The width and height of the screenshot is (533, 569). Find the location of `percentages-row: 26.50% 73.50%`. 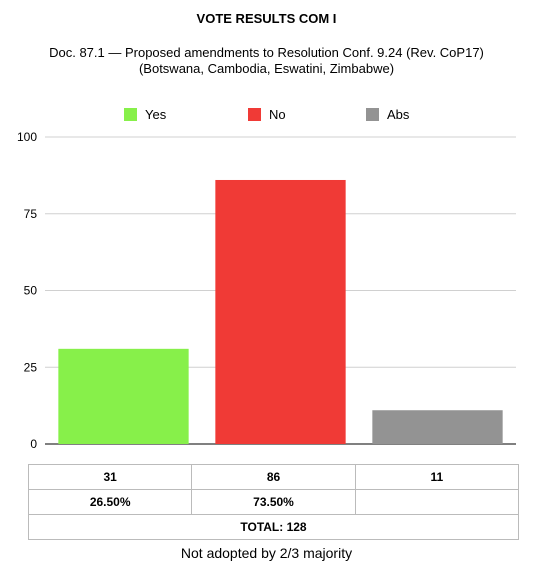

percentages-row: 26.50% 73.50% is located at coordinates (273, 502).